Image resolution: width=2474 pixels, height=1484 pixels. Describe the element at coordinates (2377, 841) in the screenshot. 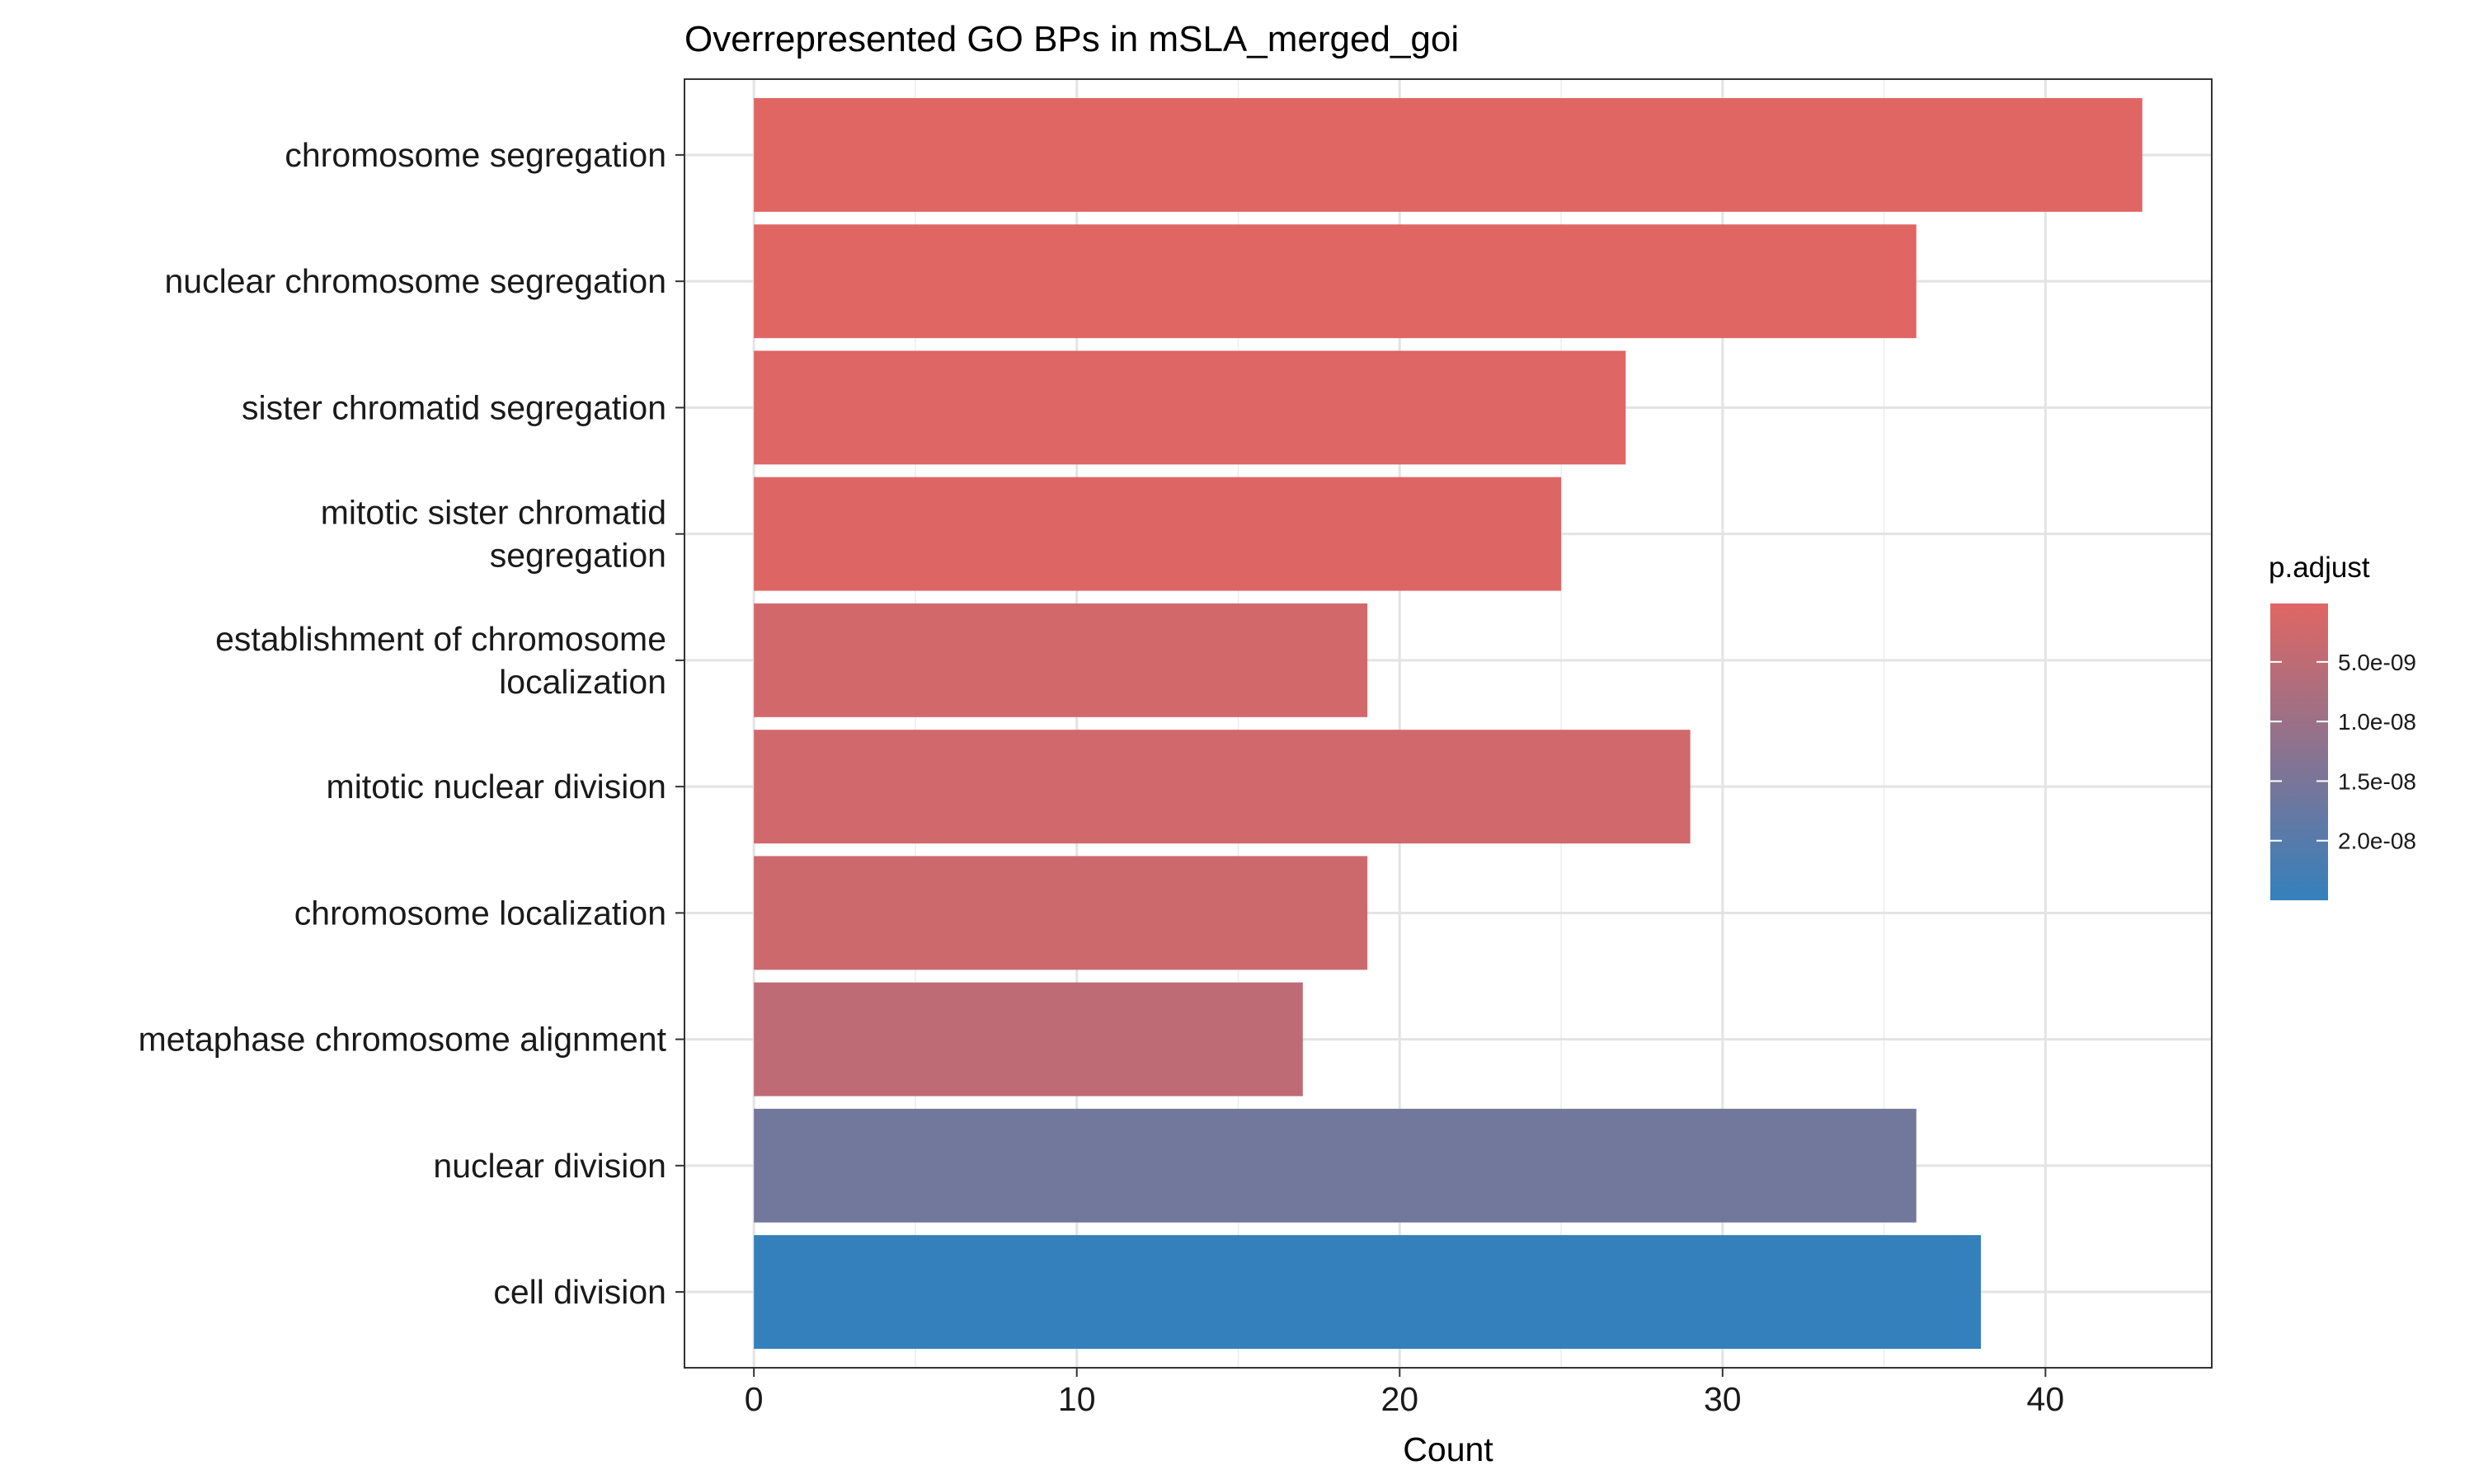

I see `legend-tick-label: 2.0e-08` at that location.